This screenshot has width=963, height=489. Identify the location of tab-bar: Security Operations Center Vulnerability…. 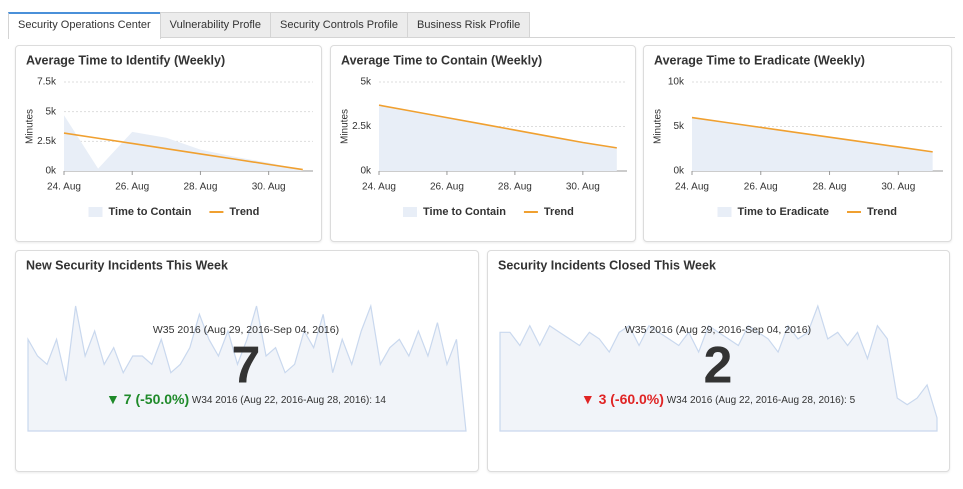
(481, 25).